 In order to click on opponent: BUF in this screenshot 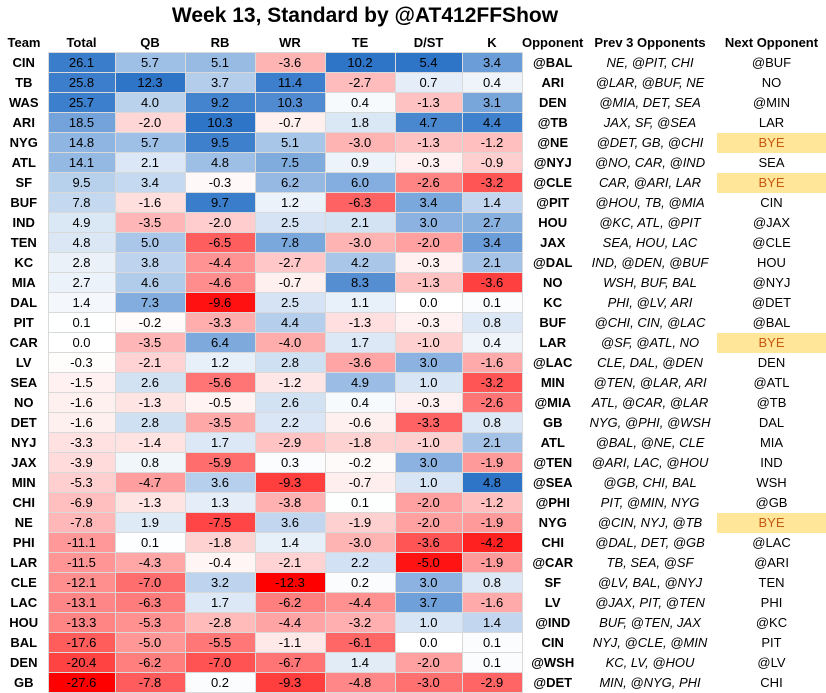, I will do `click(553, 322)`.